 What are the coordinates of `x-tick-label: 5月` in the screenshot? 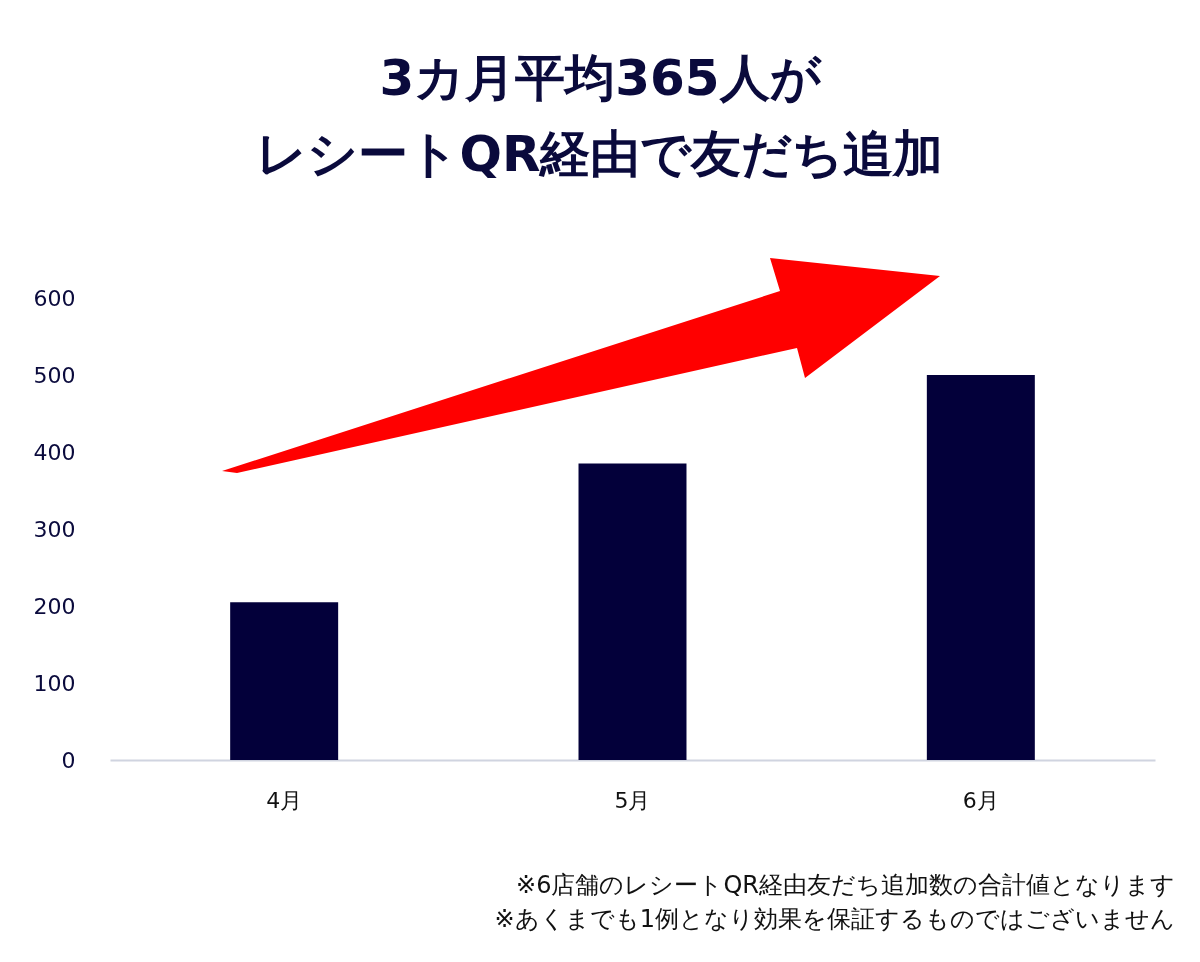 It's located at (632, 800).